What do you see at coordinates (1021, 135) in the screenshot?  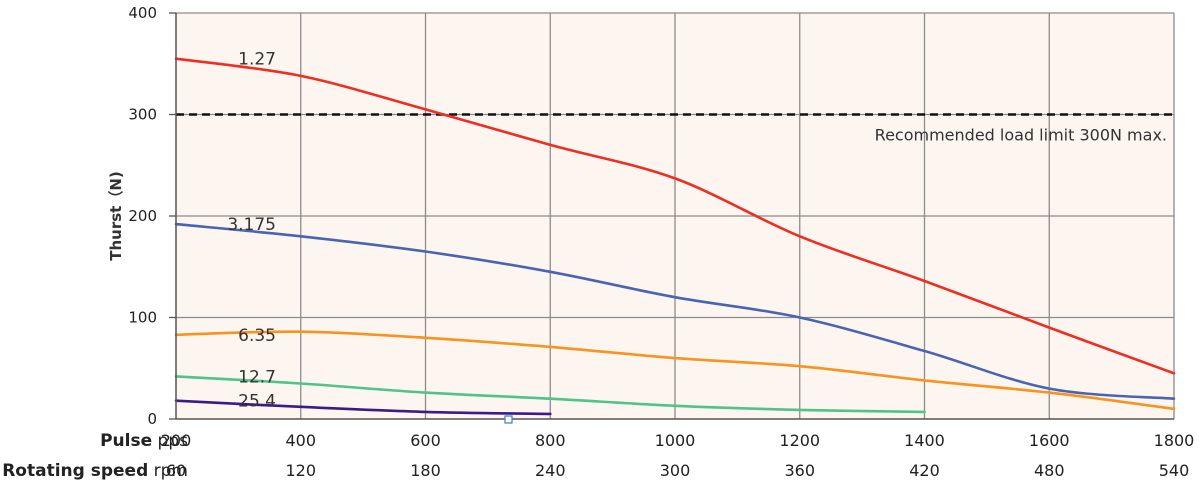 I see `reference-line-label: Recommended load limit 300N max.` at bounding box center [1021, 135].